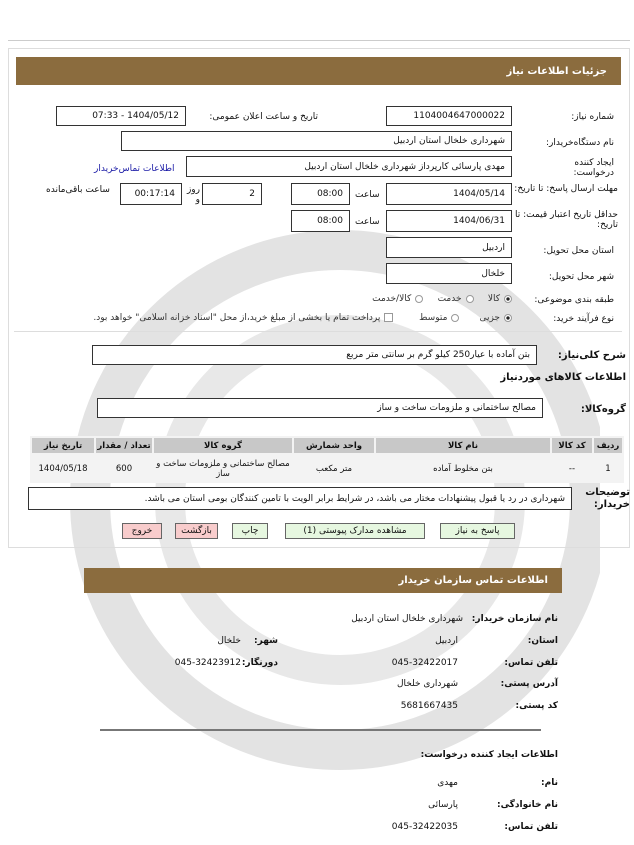  Describe the element at coordinates (447, 783) in the screenshot. I see `creator-name: مهدی` at that location.